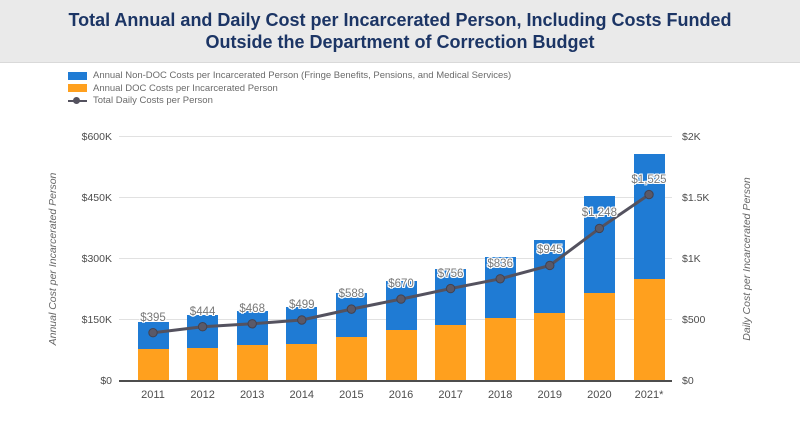 The image size is (800, 425). I want to click on x-tick-2011: 2011, so click(153, 395).